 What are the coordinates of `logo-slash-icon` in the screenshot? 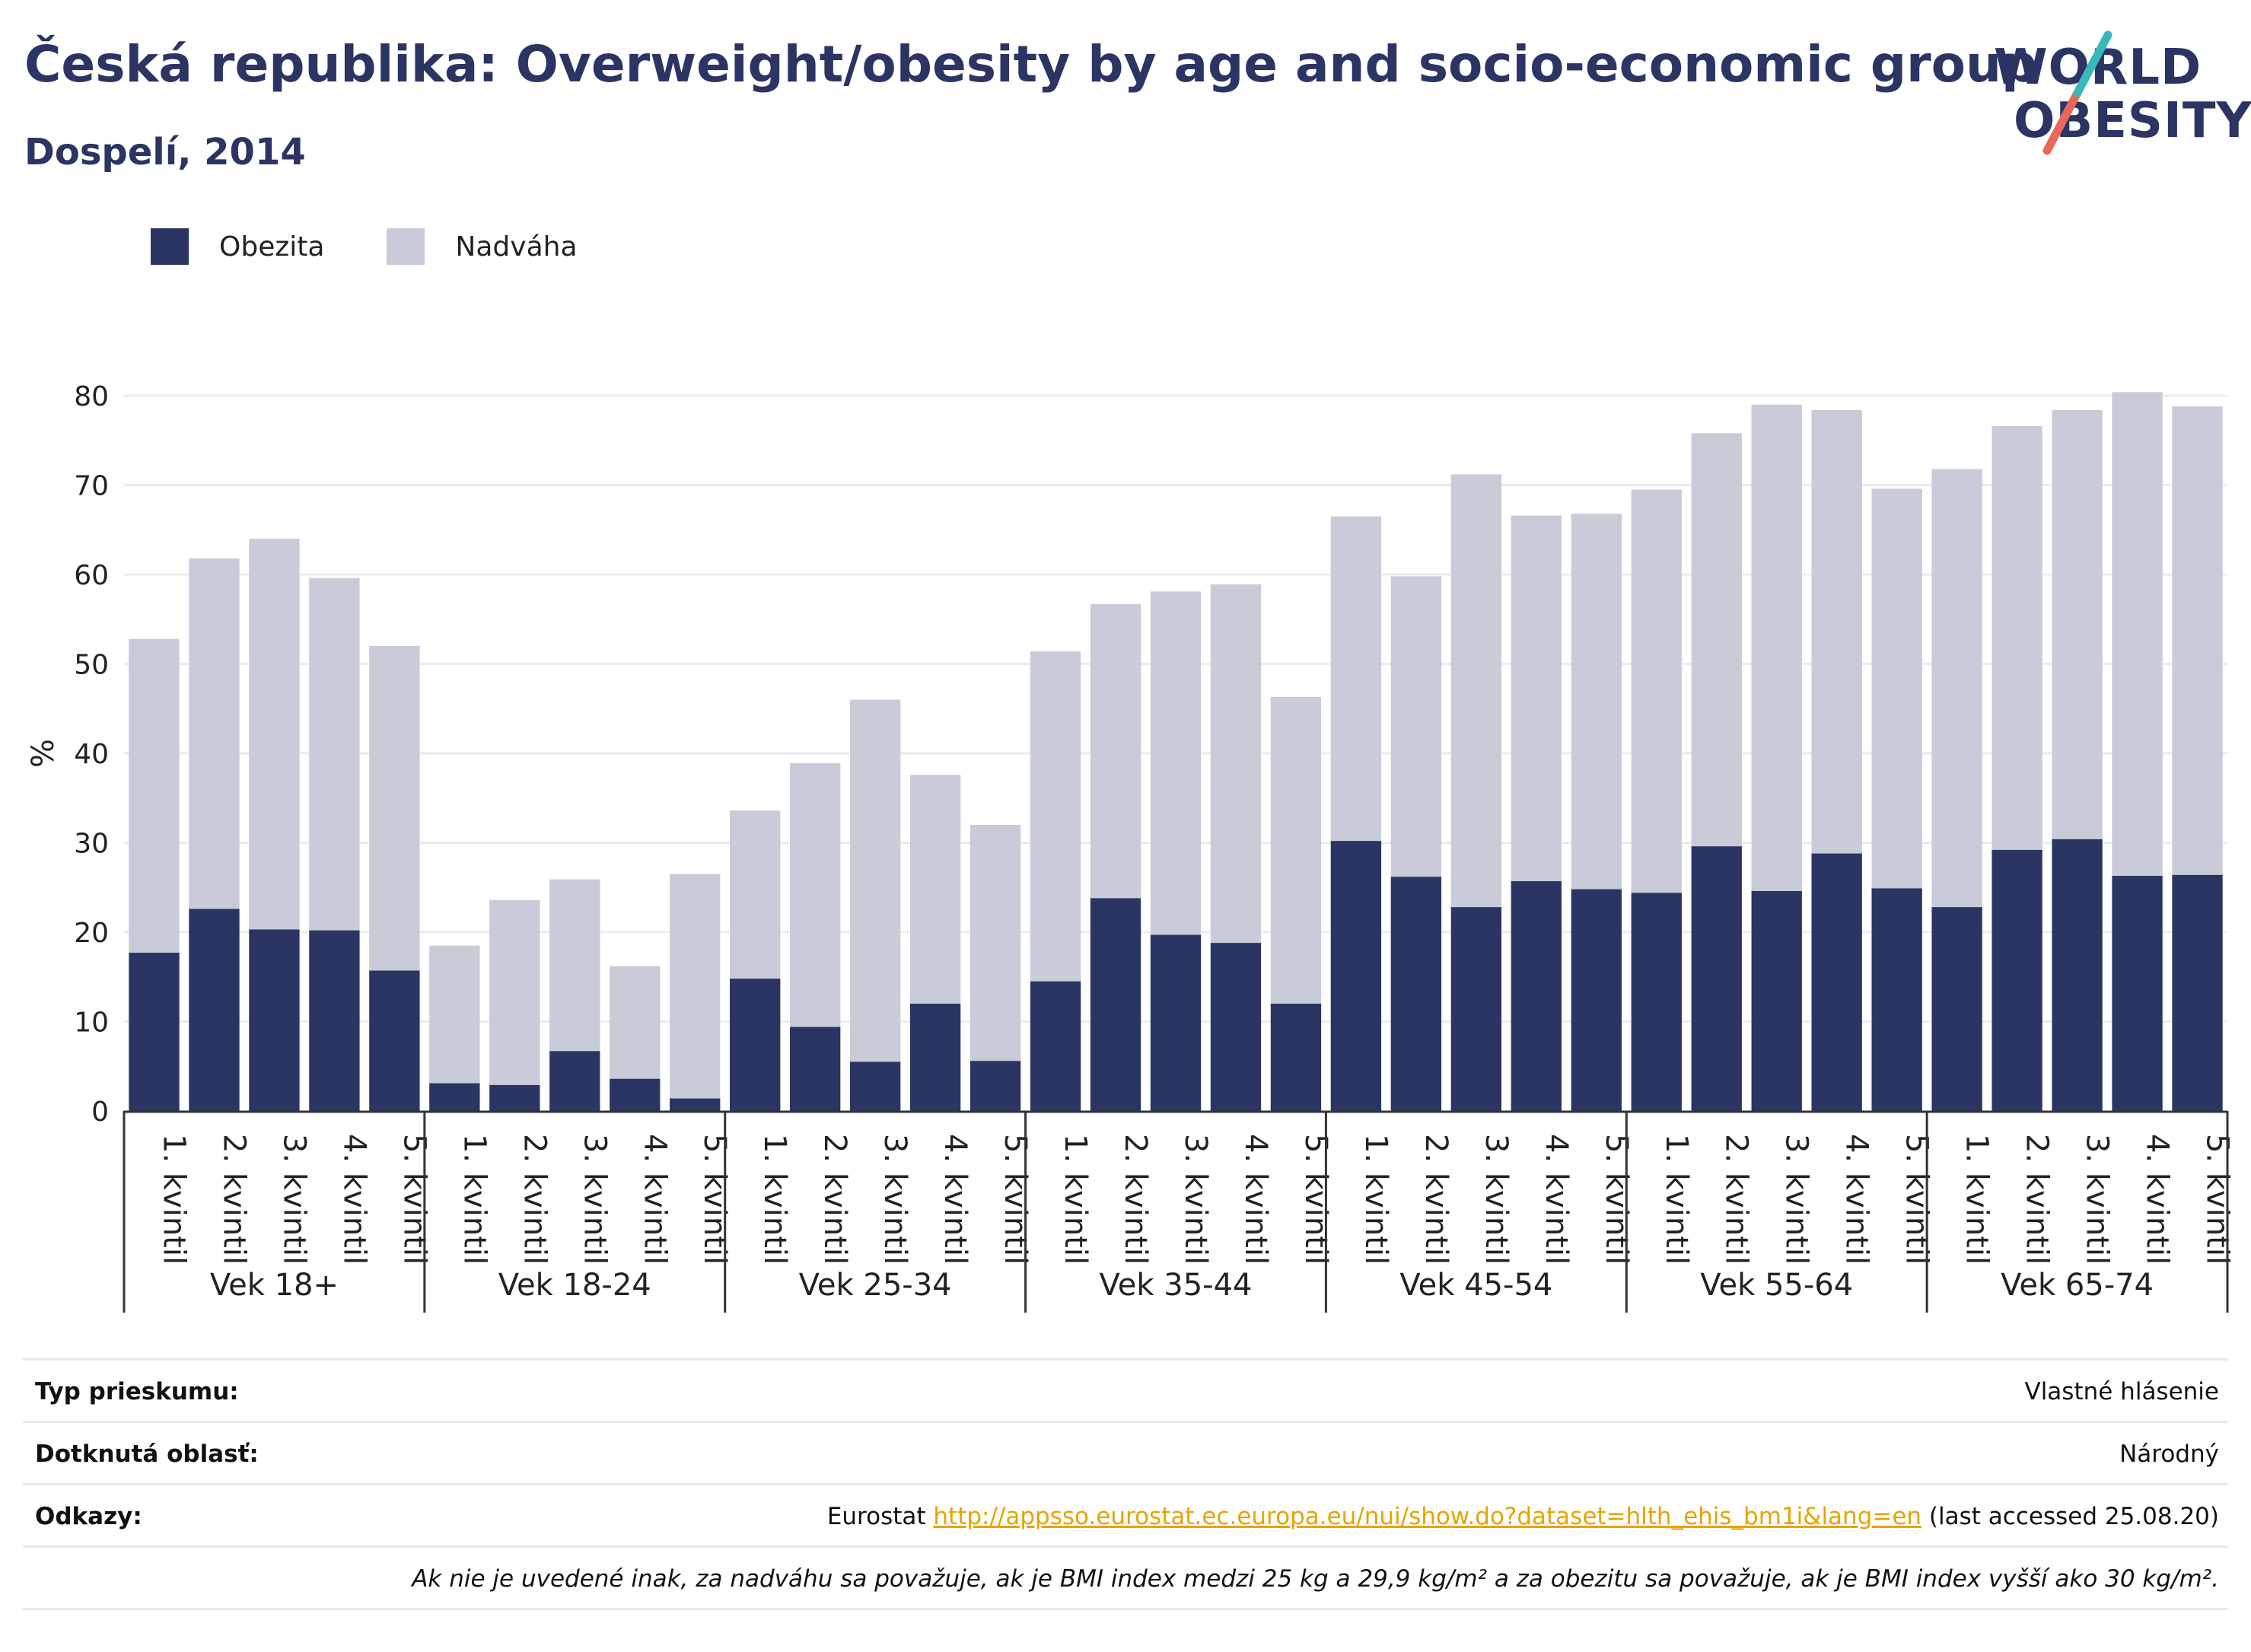 It's located at (2077, 92).